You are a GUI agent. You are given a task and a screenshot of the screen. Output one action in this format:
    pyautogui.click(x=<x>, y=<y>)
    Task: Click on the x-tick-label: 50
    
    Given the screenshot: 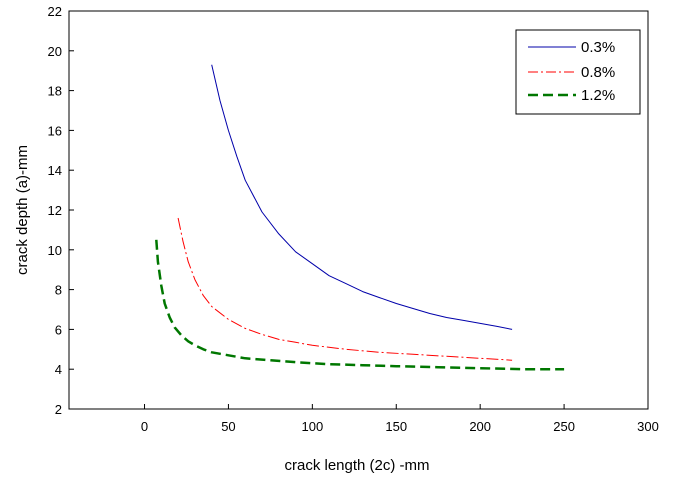 What is the action you would take?
    pyautogui.click(x=228, y=426)
    